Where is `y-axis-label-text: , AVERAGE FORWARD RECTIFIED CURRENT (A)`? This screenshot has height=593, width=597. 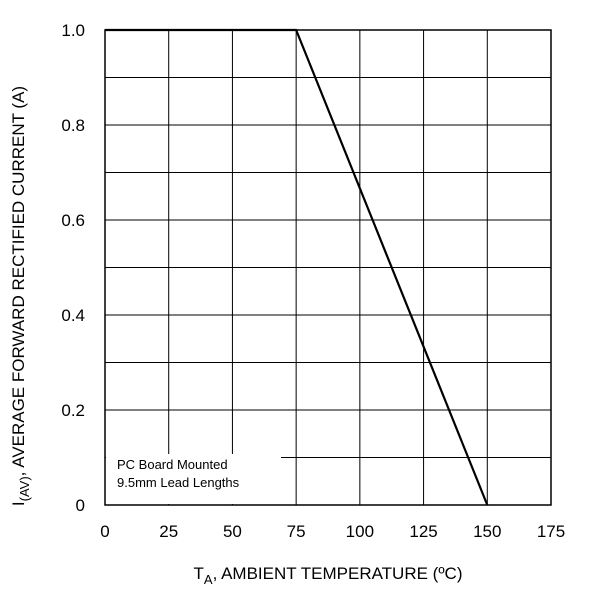 y-axis-label-text: , AVERAGE FORWARD RECTIFIED CURRENT (A) is located at coordinates (18, 281).